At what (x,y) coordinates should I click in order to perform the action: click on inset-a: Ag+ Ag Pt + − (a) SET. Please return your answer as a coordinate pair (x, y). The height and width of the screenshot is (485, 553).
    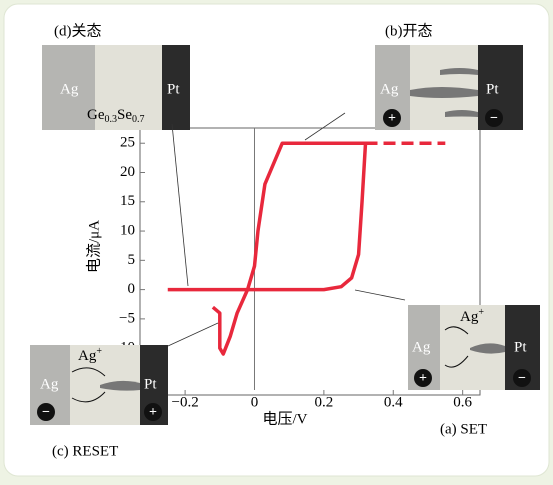
    Looking at the image, I should click on (474, 371).